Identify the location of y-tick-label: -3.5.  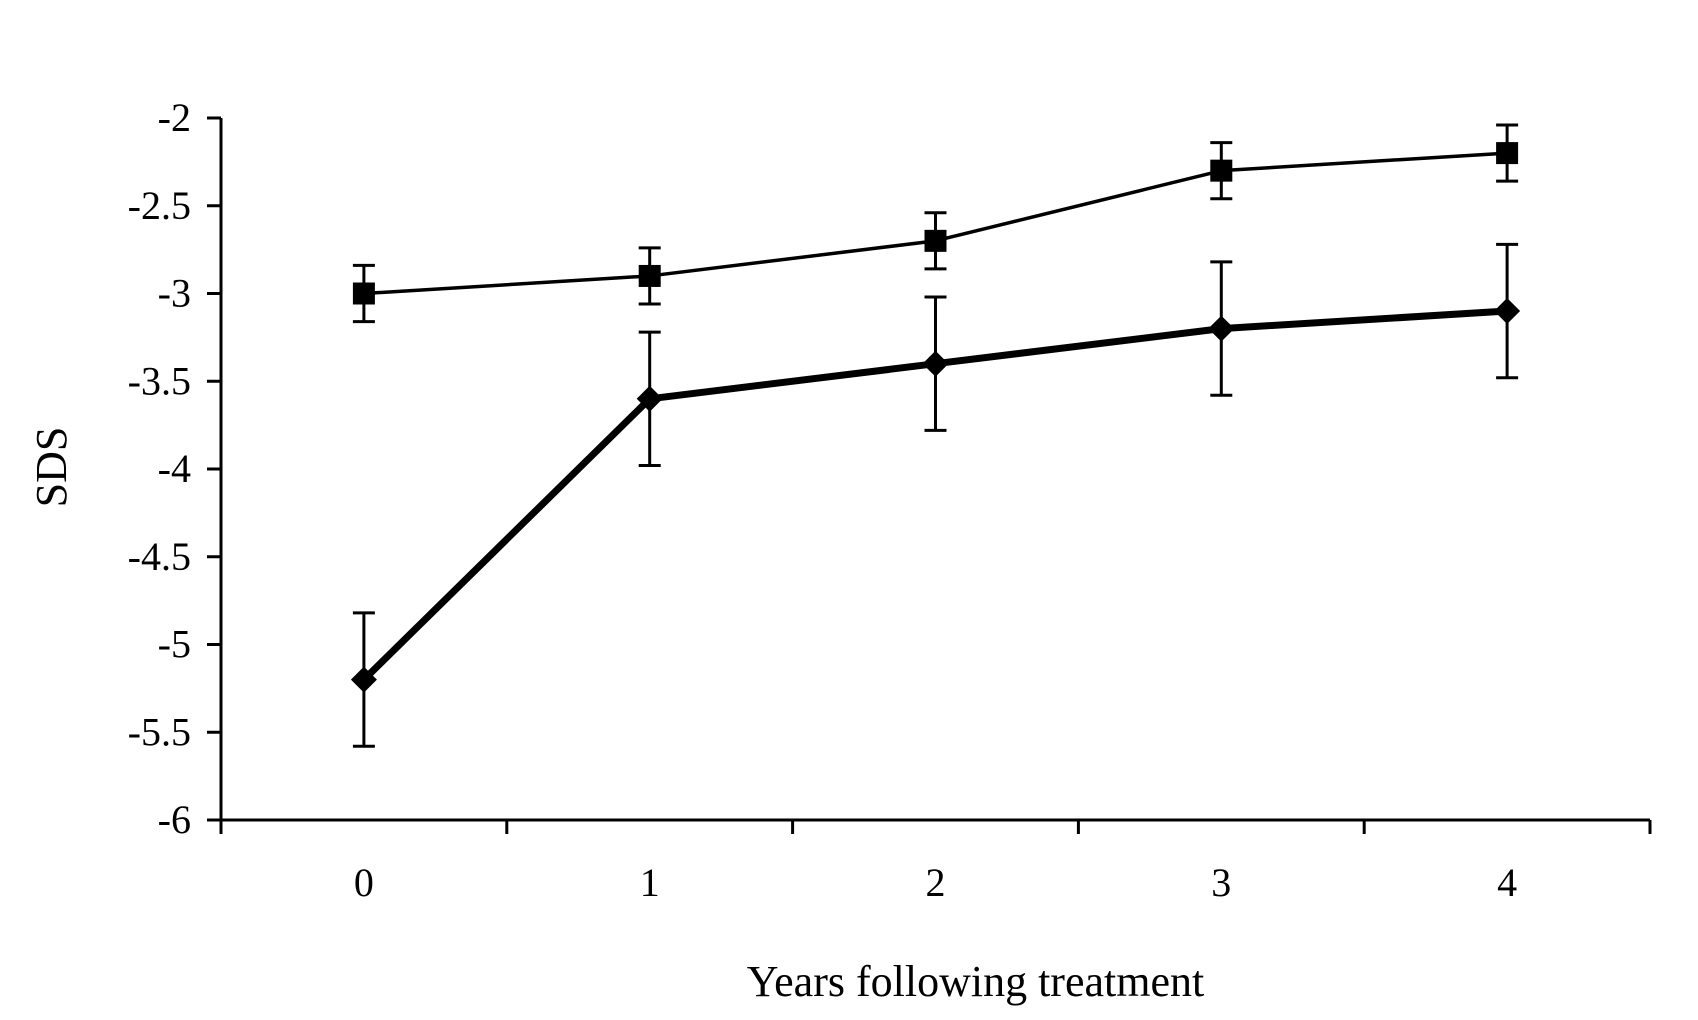
(159, 380).